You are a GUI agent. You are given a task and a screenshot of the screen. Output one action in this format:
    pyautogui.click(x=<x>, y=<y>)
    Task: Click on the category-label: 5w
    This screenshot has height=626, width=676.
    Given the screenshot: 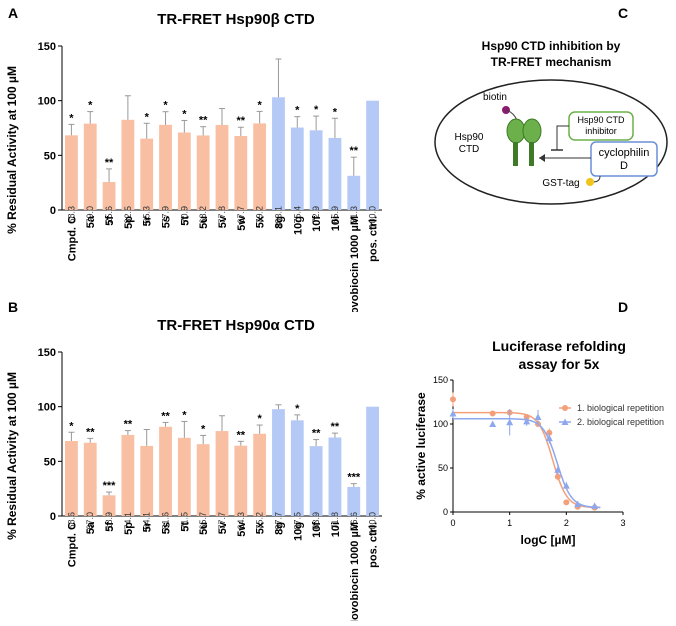 What is the action you would take?
    pyautogui.click(x=242, y=223)
    